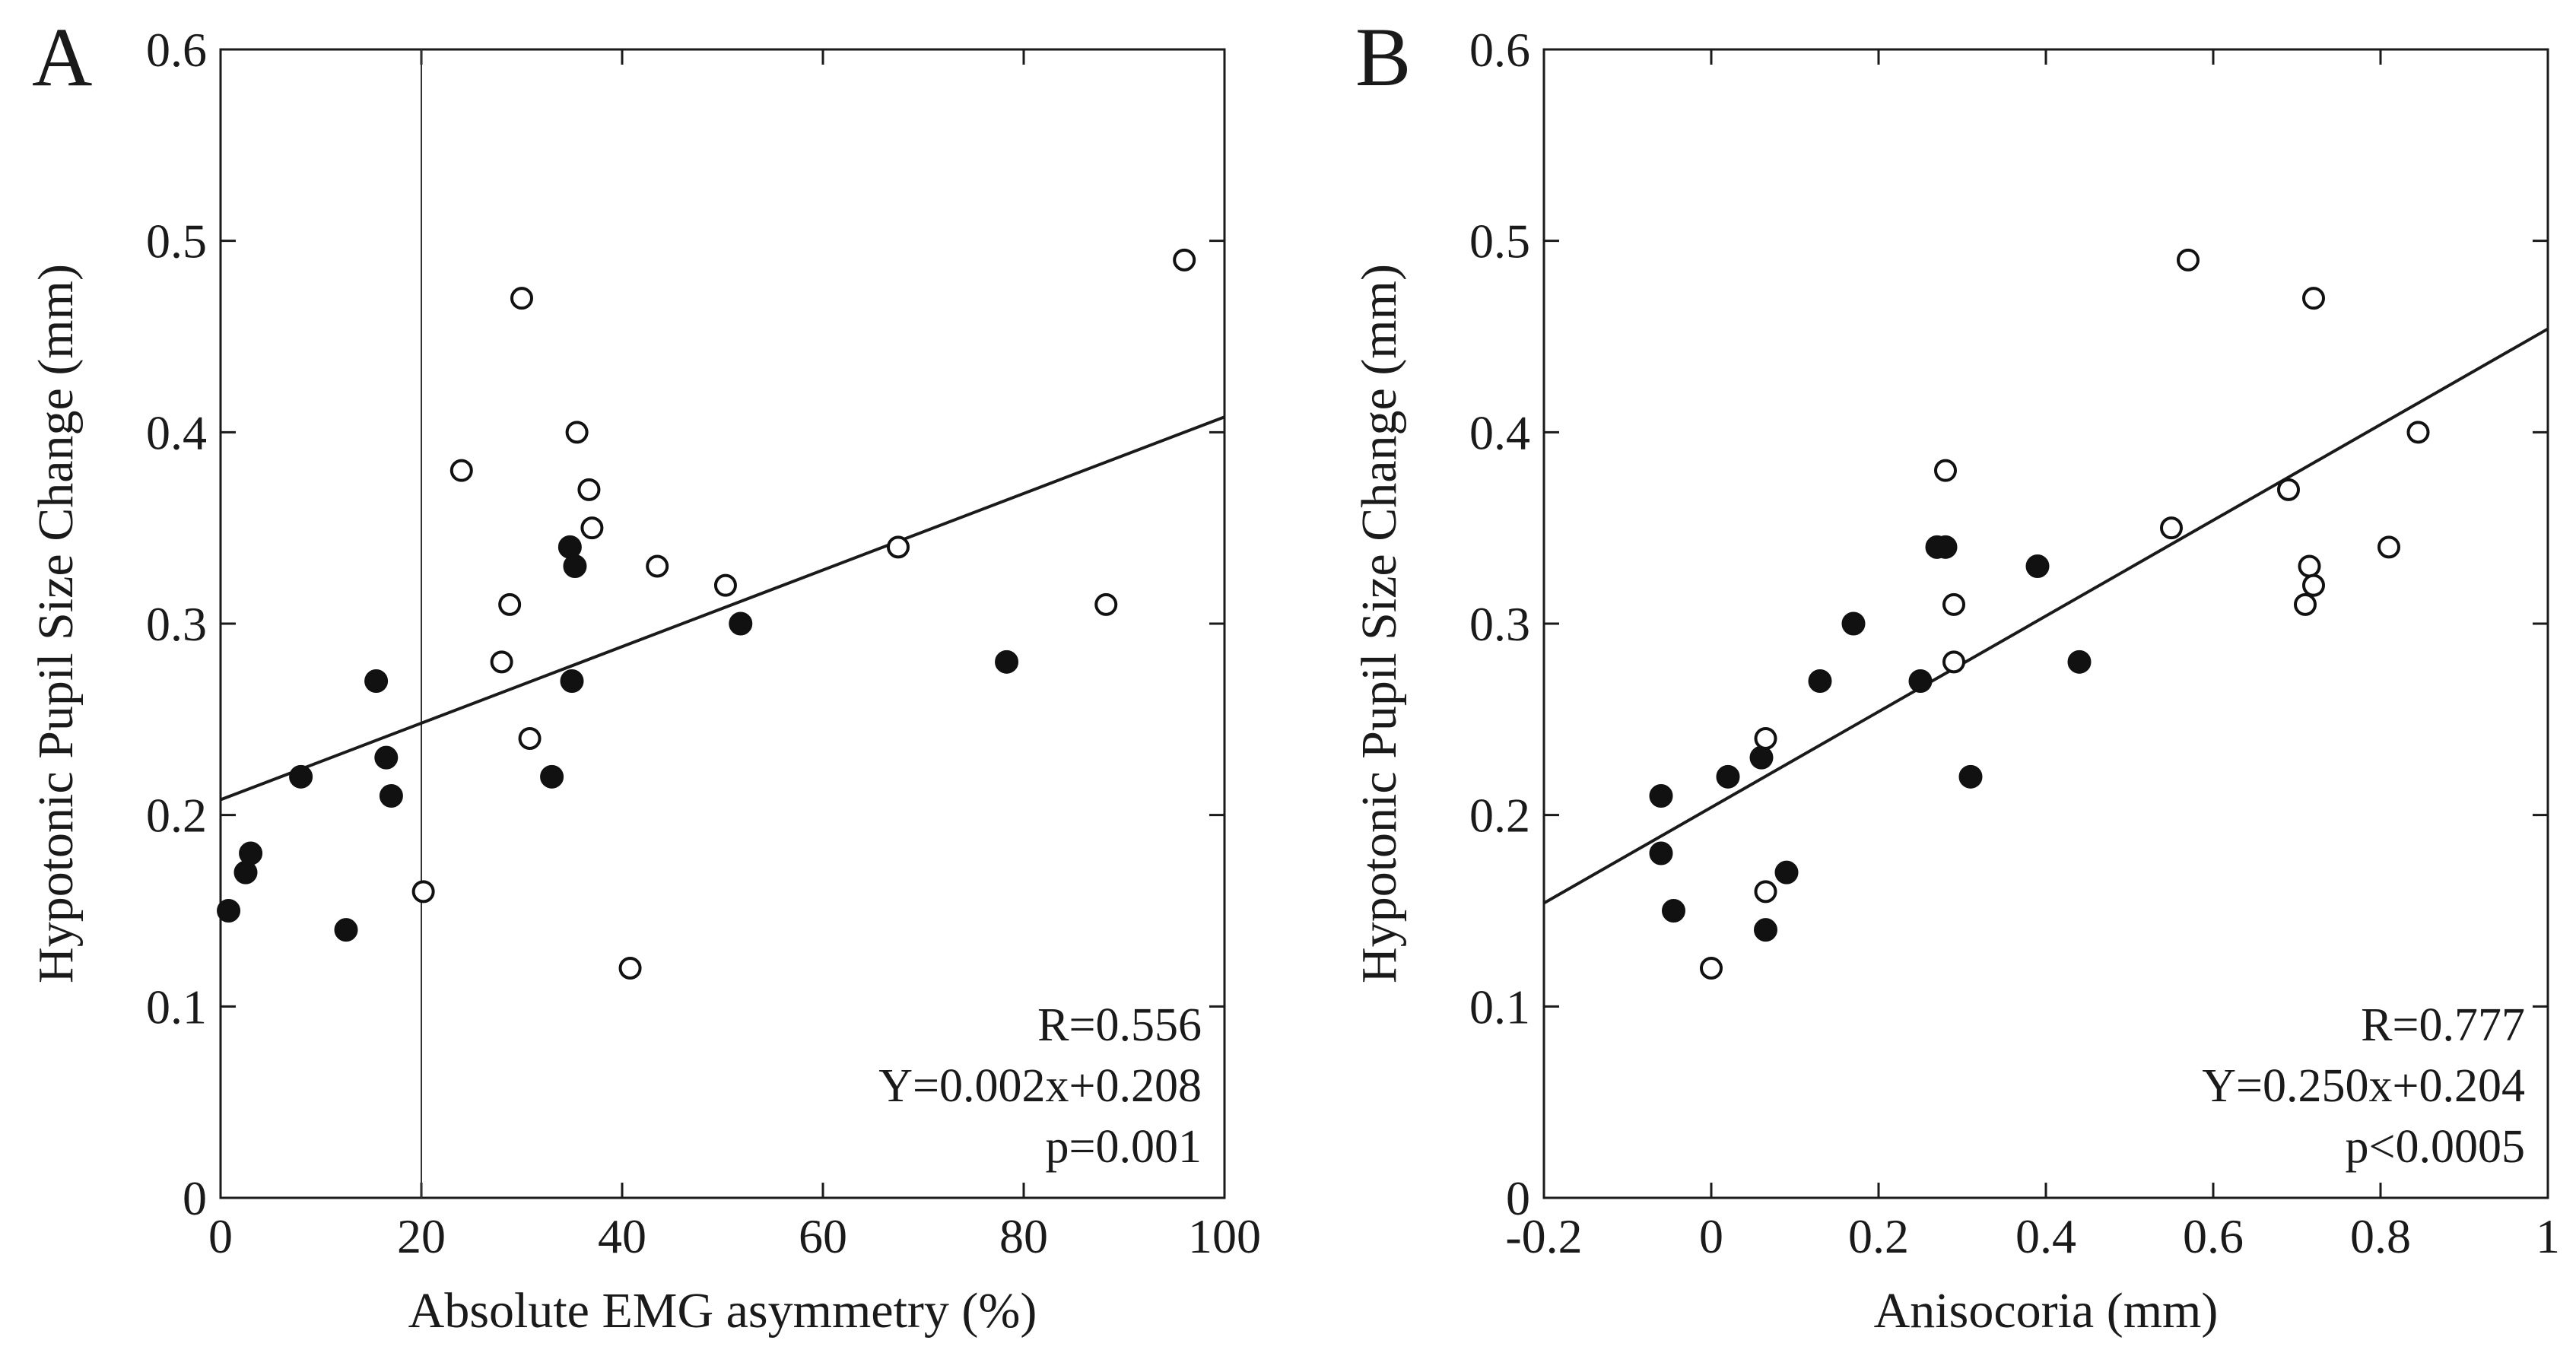  Describe the element at coordinates (1499, 816) in the screenshot. I see `y-tick-label-b-2: 0.2` at that location.